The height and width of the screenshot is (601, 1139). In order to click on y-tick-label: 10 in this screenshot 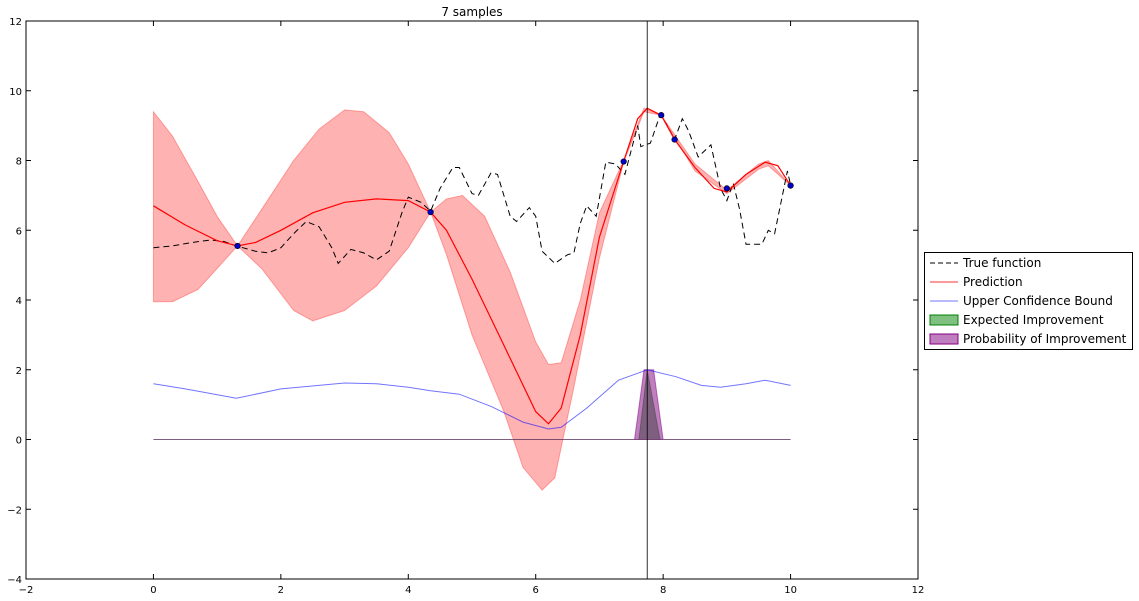, I will do `click(15, 92)`.